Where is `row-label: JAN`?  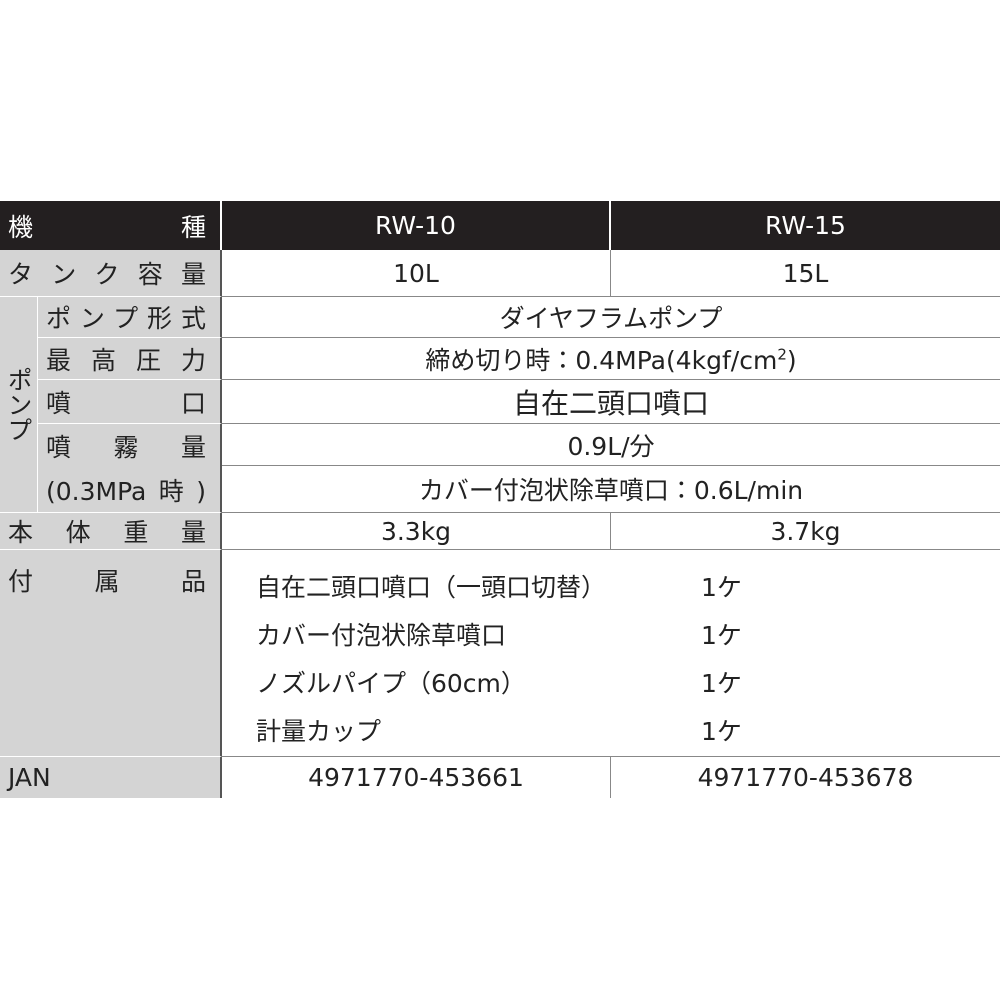 row-label: JAN is located at coordinates (29, 777).